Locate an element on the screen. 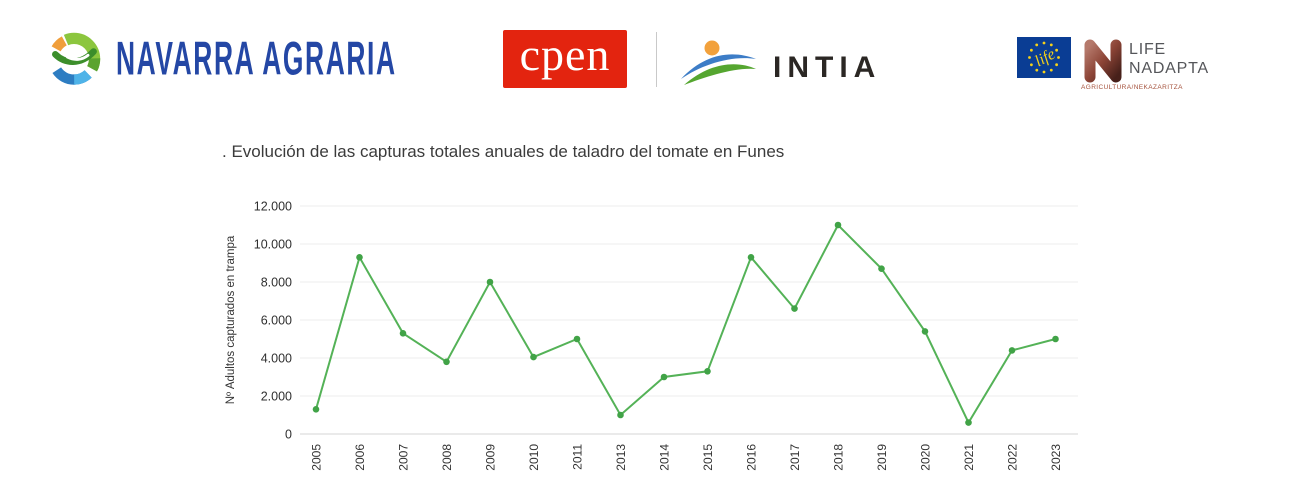 Image resolution: width=1296 pixels, height=483 pixels. x-tick-label: 2020 is located at coordinates (926, 457).